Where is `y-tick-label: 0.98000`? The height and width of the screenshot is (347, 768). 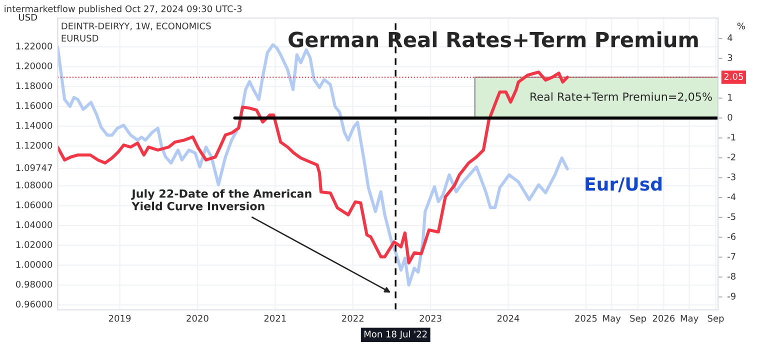
y-tick-label: 0.98000 is located at coordinates (34, 284).